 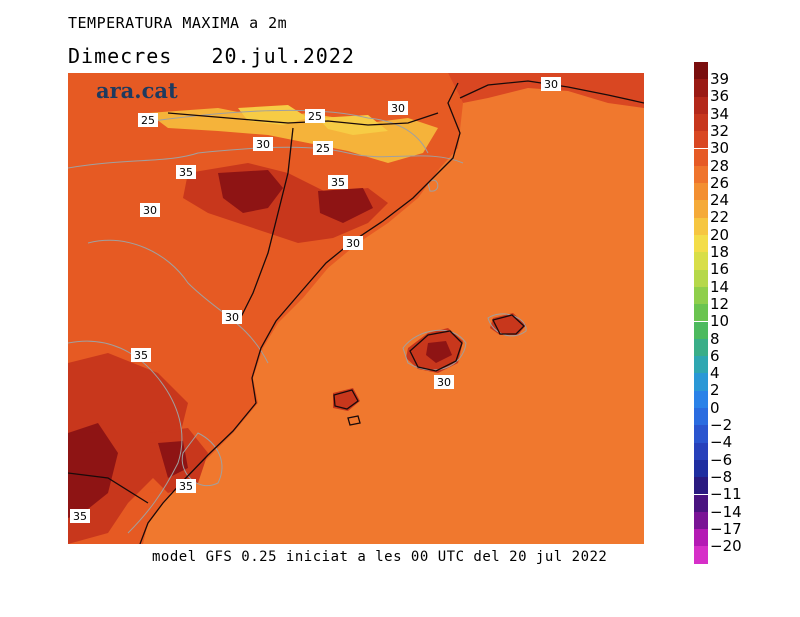 I want to click on france-land, so click(x=546, y=90).